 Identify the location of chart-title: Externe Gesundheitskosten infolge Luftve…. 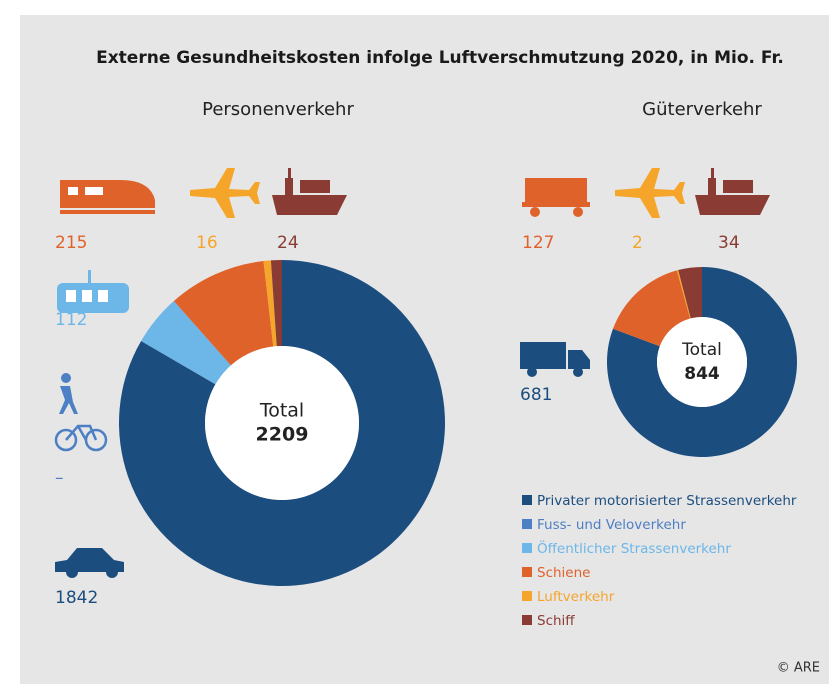
(440, 58).